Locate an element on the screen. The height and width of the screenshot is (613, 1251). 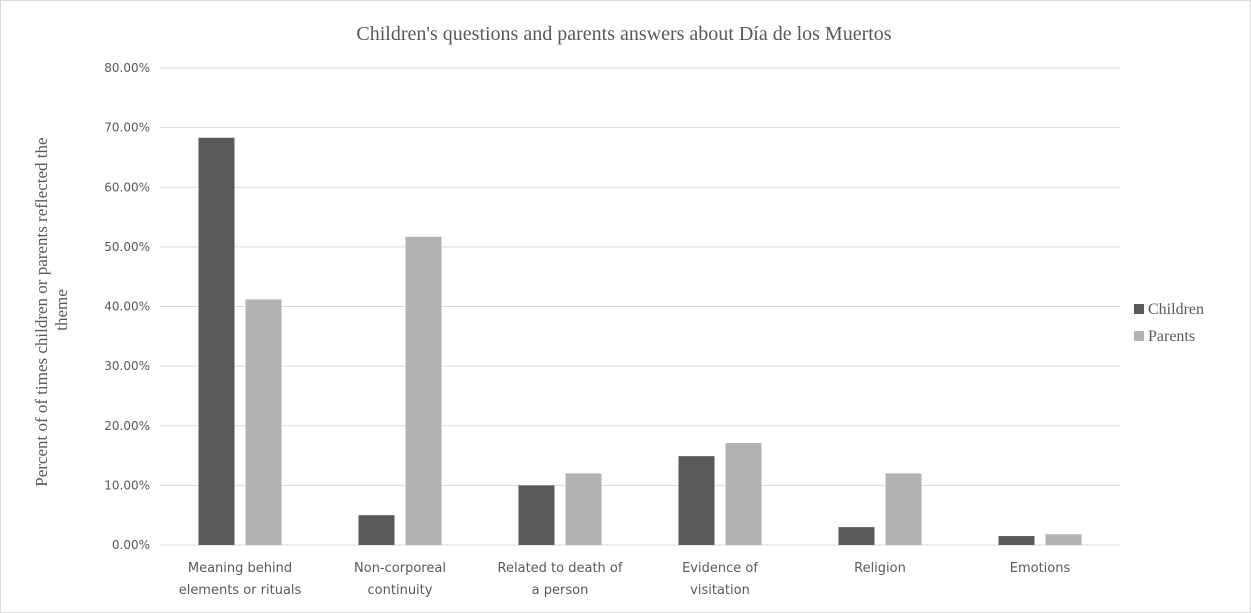
y-tick-label: 70.00% is located at coordinates (127, 128).